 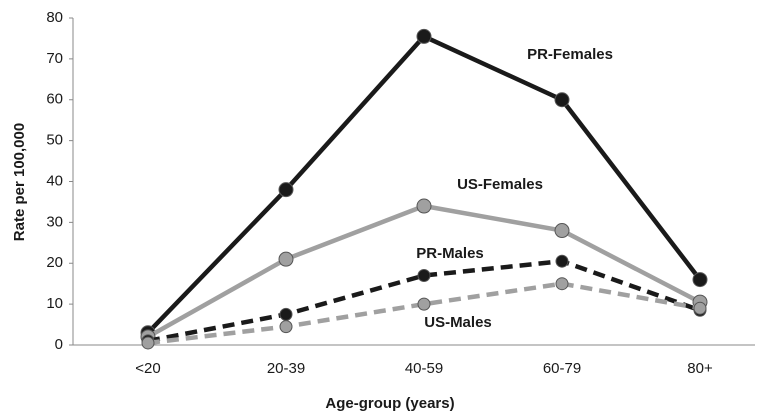 What do you see at coordinates (54, 17) in the screenshot?
I see `y-tick-label: 80` at bounding box center [54, 17].